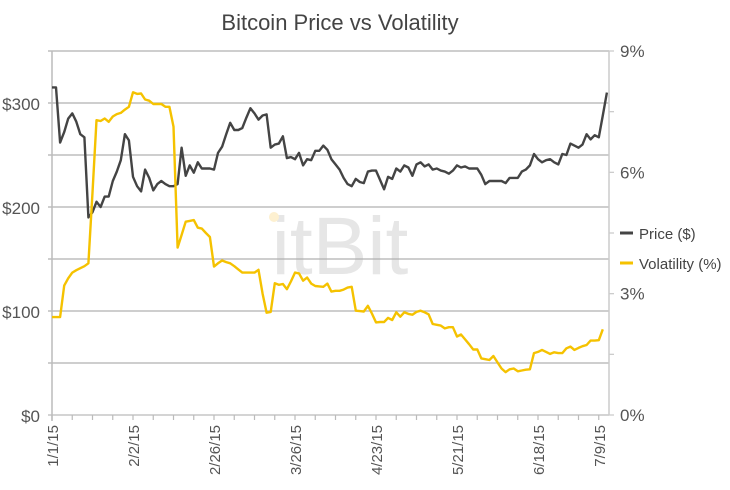 Image resolution: width=730 pixels, height=490 pixels. What do you see at coordinates (53, 446) in the screenshot?
I see `x-axis-tick-label: 1/1/15` at bounding box center [53, 446].